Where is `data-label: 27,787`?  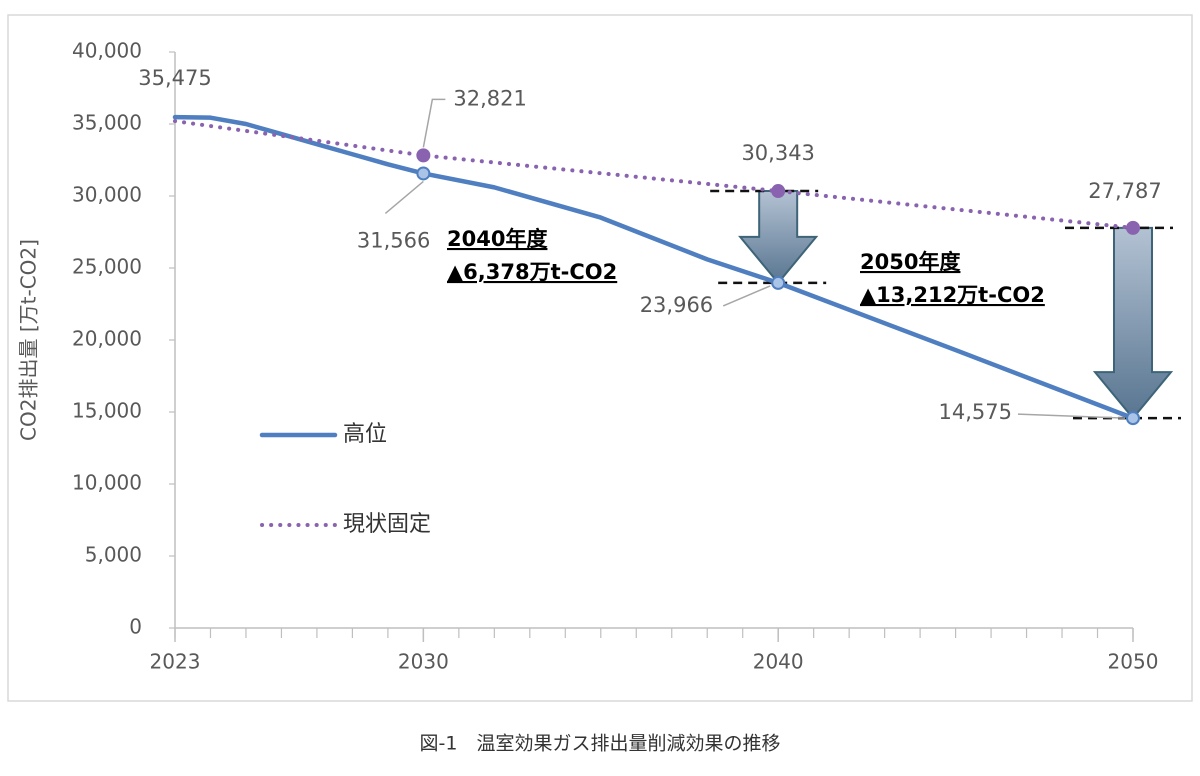 data-label: 27,787 is located at coordinates (1124, 191).